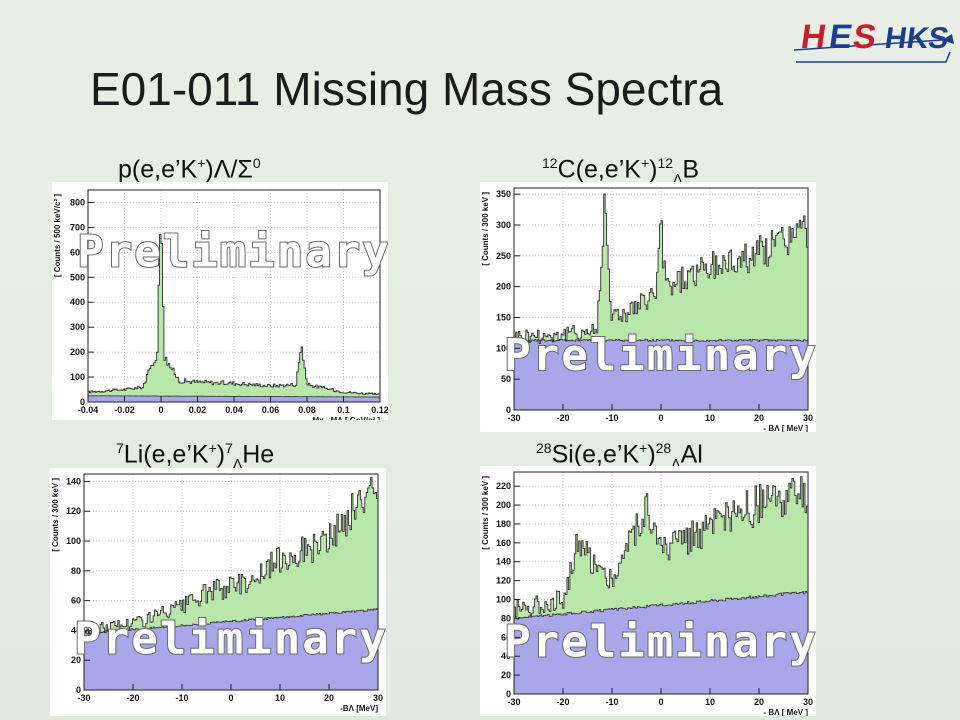 The height and width of the screenshot is (720, 960). I want to click on x-axis-label: Mx - MΛ [ GeV/c² ], so click(346, 418).